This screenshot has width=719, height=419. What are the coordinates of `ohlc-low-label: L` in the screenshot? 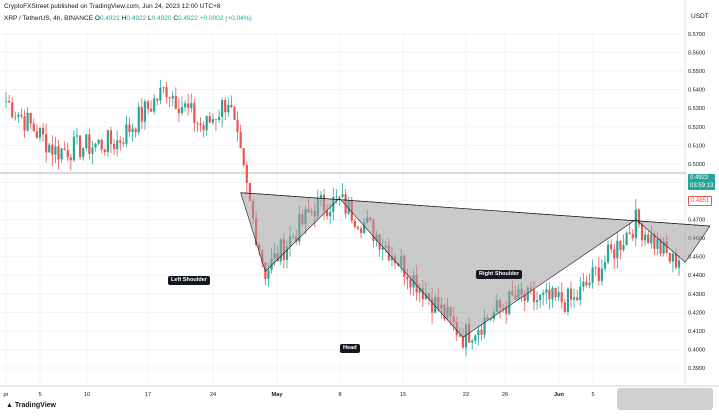 It's located at (149, 18).